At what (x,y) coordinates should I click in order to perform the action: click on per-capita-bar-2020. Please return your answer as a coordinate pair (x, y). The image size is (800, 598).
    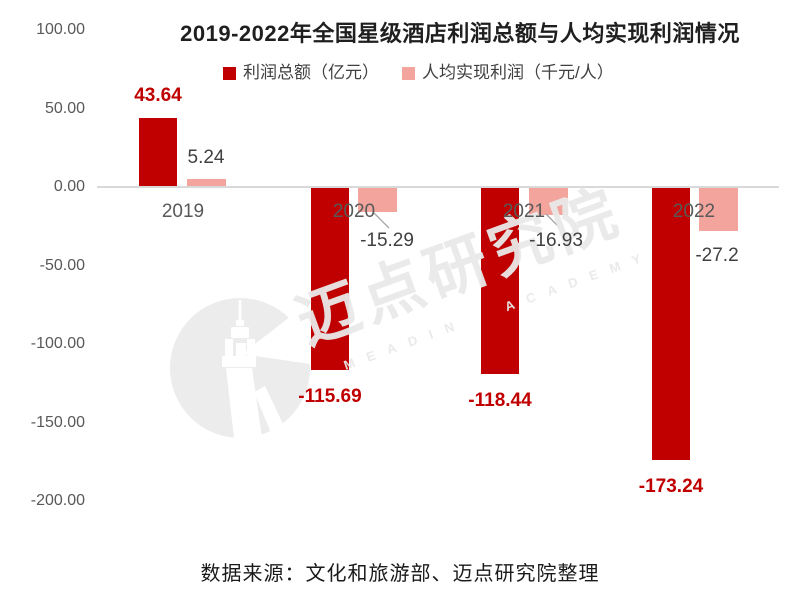
    Looking at the image, I should click on (377, 200).